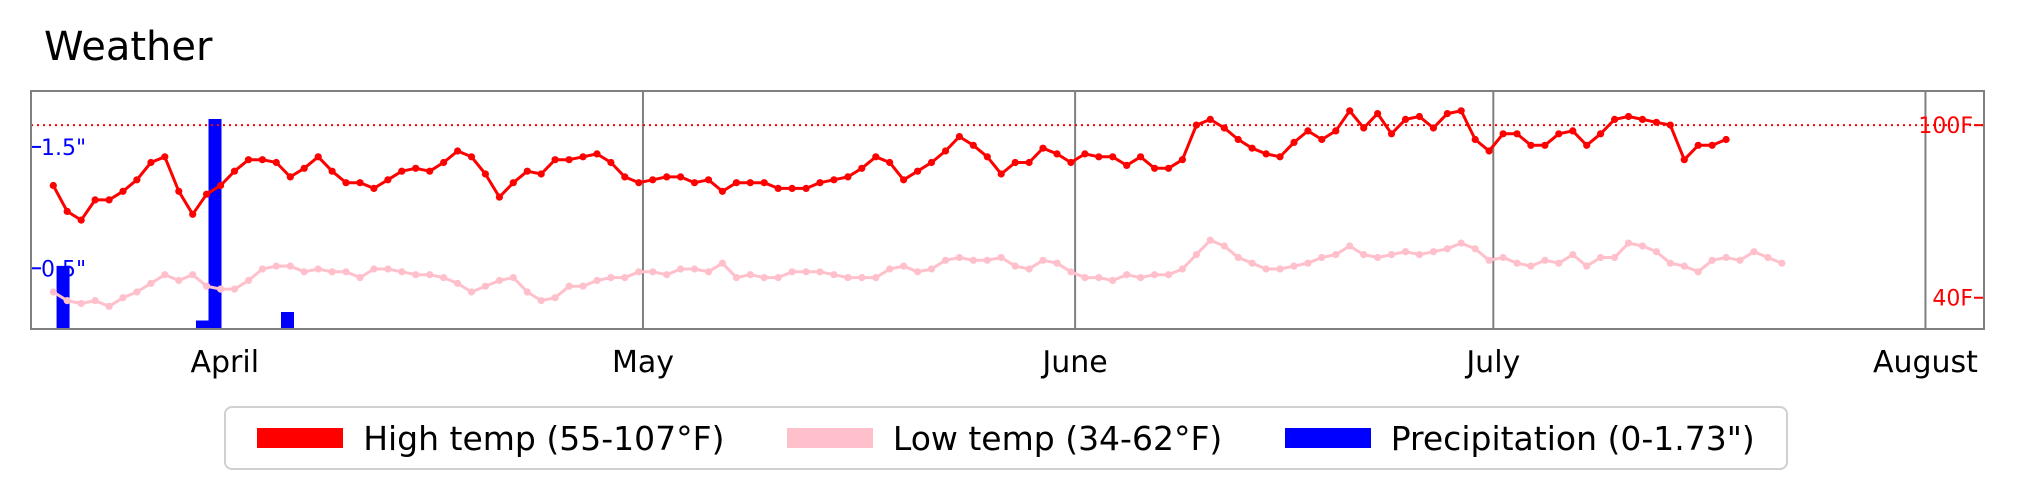 The image size is (2036, 499). Describe the element at coordinates (1572, 438) in the screenshot. I see `legend-label-precip: Precipitation (0-1.73")` at that location.